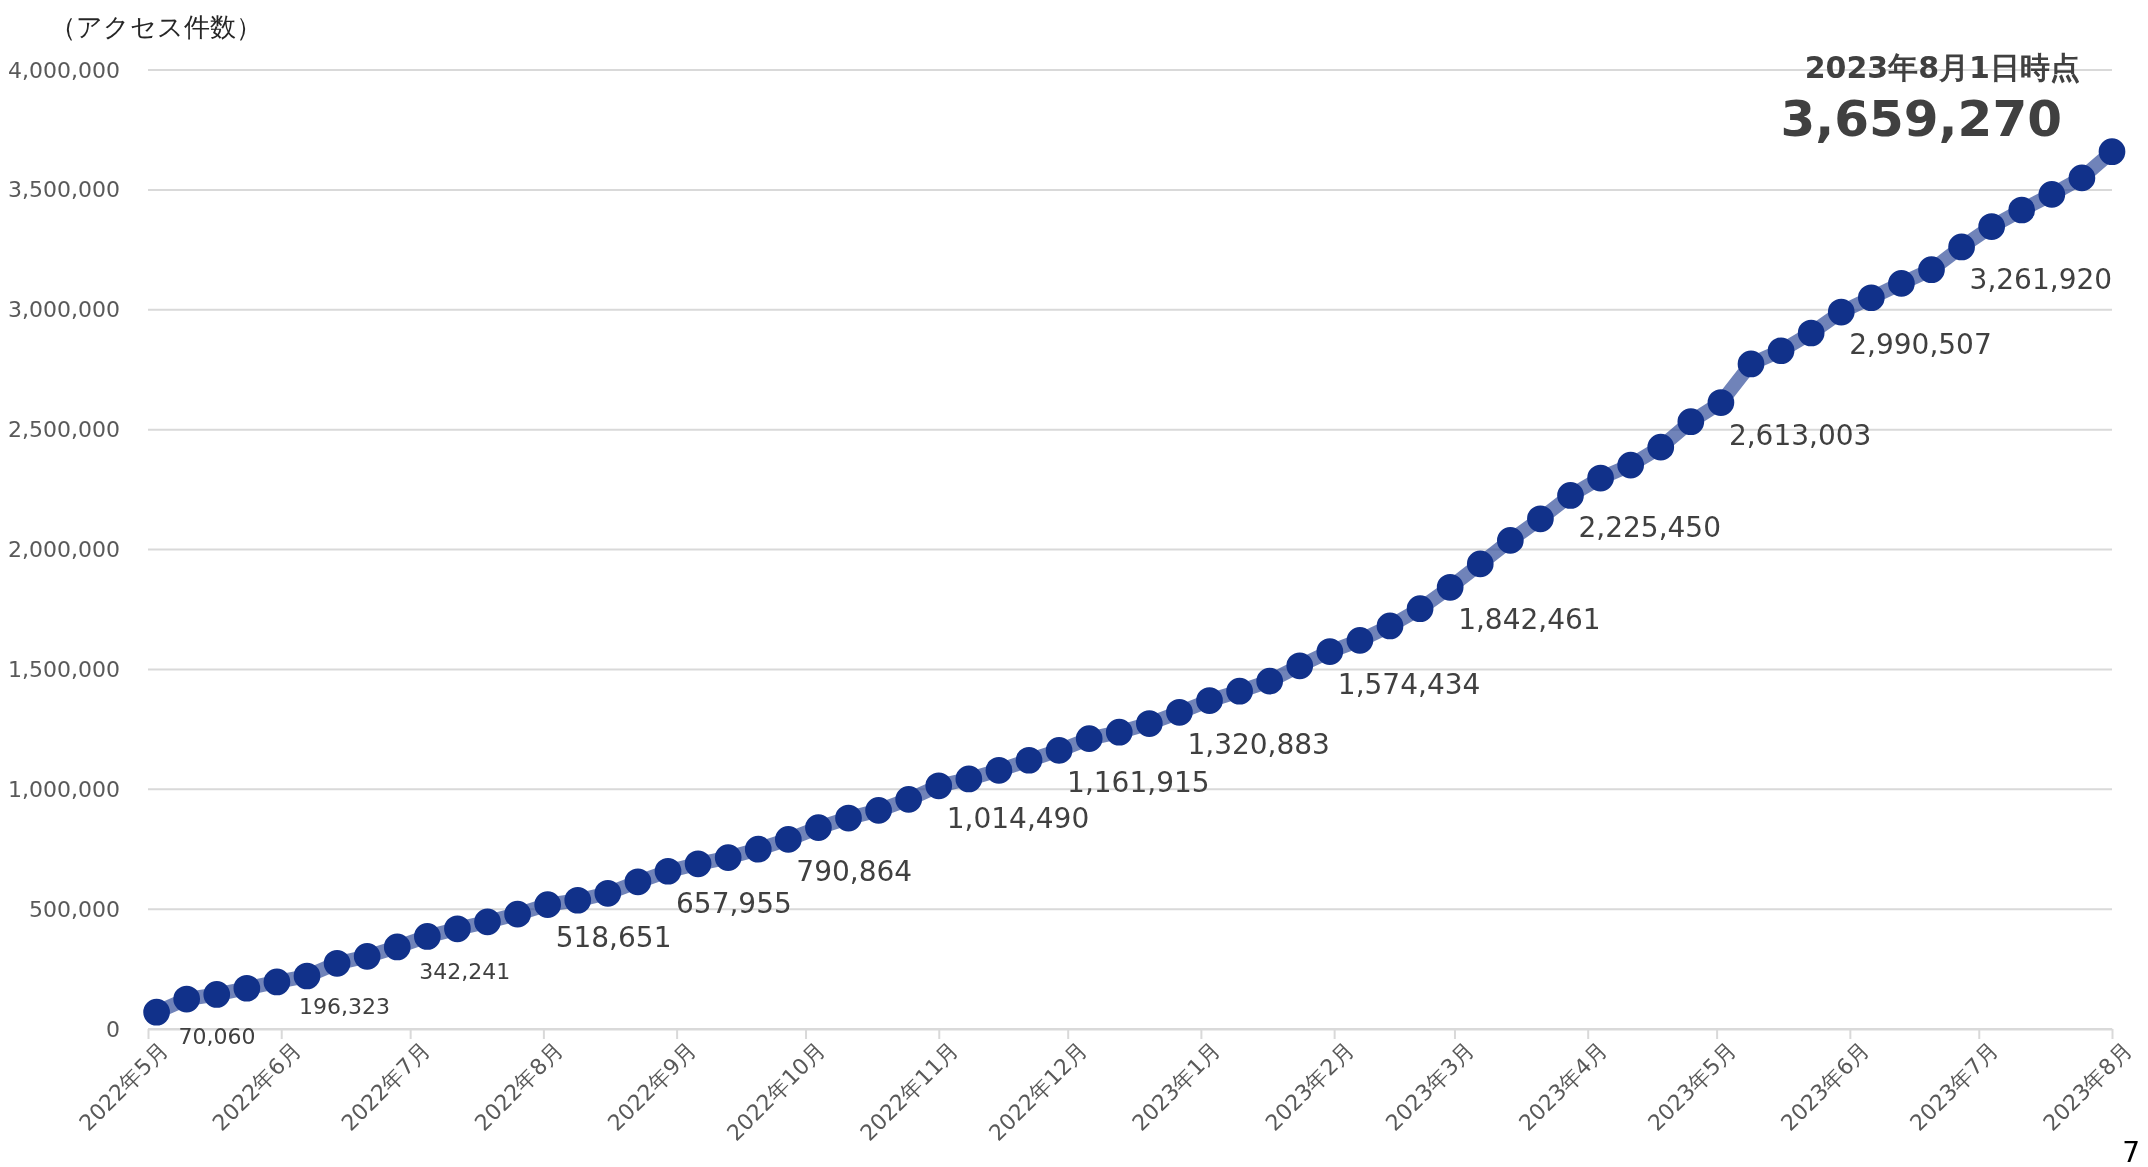 The height and width of the screenshot is (1167, 2148). What do you see at coordinates (64, 550) in the screenshot?
I see `y-tick-label: 2,000,000` at bounding box center [64, 550].